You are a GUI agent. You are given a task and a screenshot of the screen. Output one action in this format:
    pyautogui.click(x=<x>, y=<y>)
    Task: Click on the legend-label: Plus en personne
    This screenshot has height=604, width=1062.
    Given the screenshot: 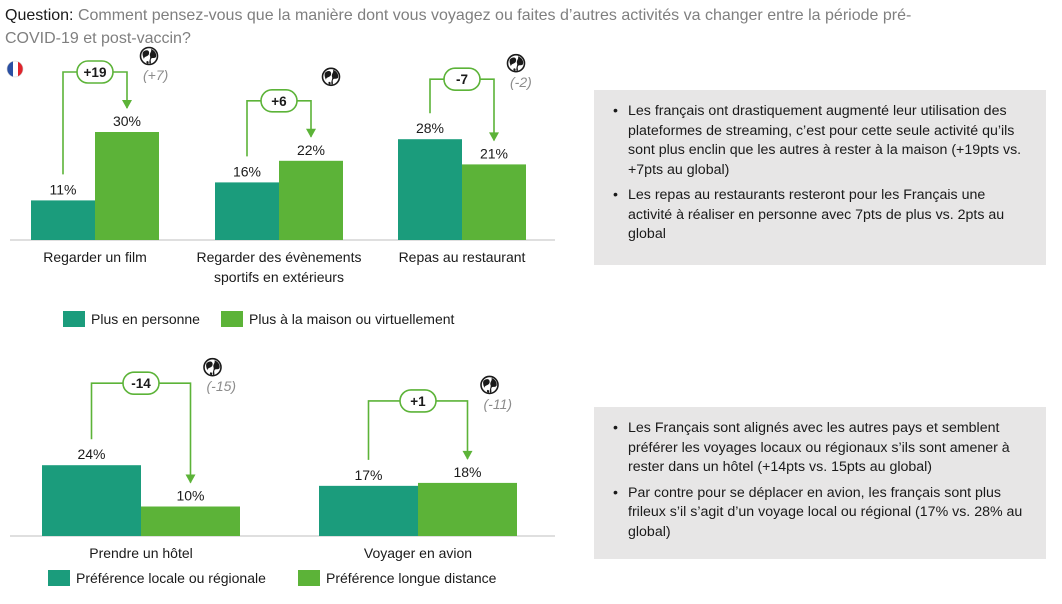 What is the action you would take?
    pyautogui.click(x=145, y=319)
    